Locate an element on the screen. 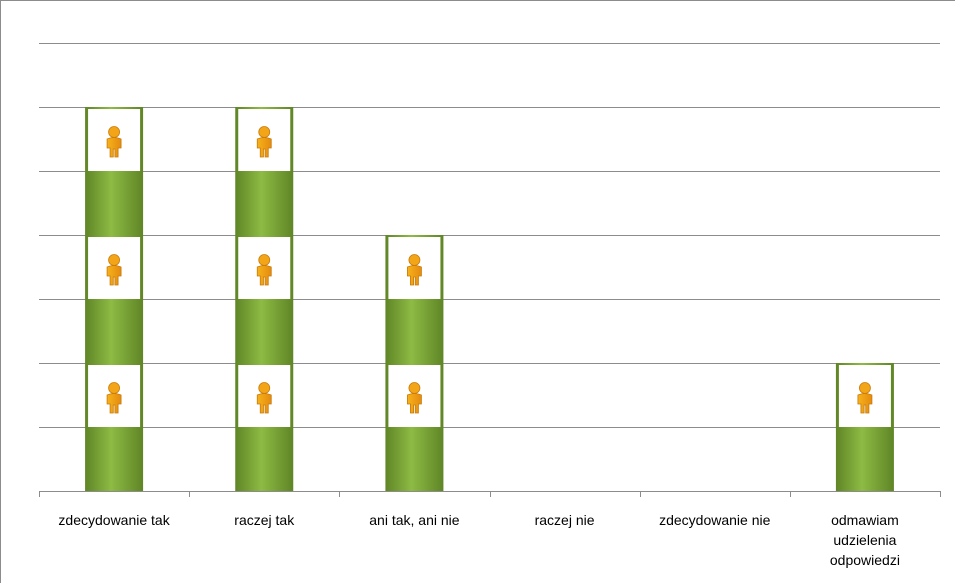 Image resolution: width=955 pixels, height=584 pixels. x-tick-label-line: udzielenia is located at coordinates (864, 540).